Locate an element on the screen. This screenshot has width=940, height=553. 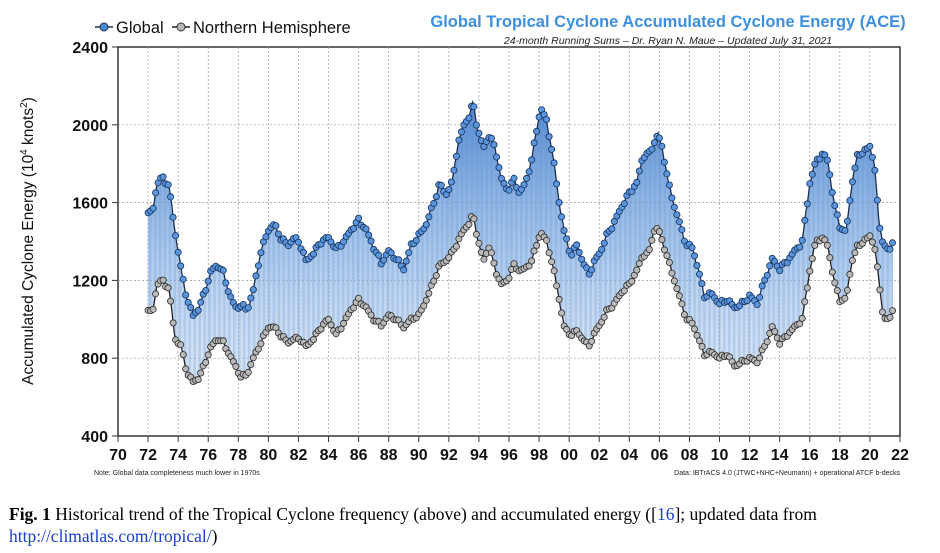
y-tick-label: 800 is located at coordinates (94, 359).